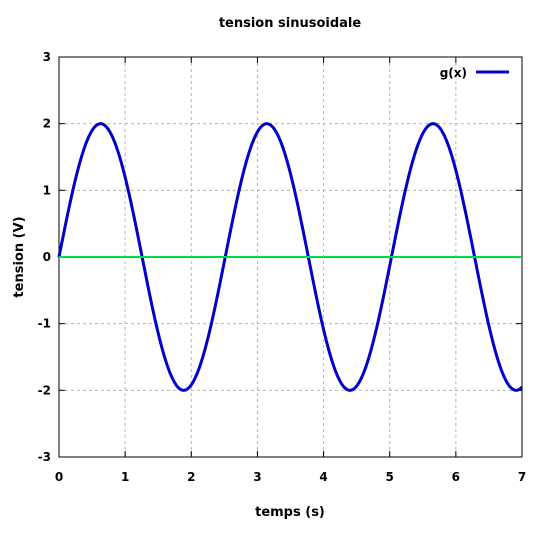 This screenshot has width=555, height=544. I want to click on x-tick-label: 0, so click(59, 477).